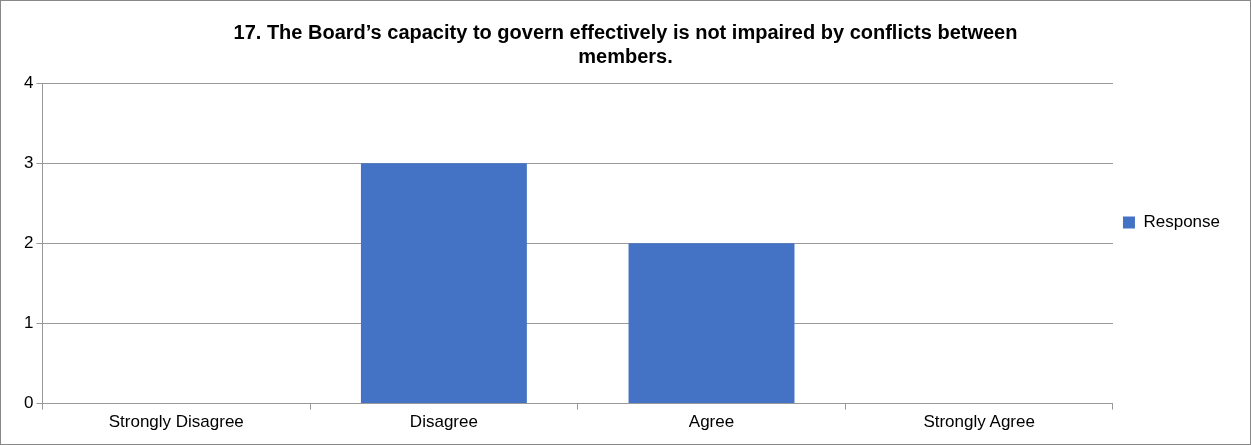 The image size is (1251, 445). What do you see at coordinates (28, 323) in the screenshot?
I see `y-tick-label: 1` at bounding box center [28, 323].